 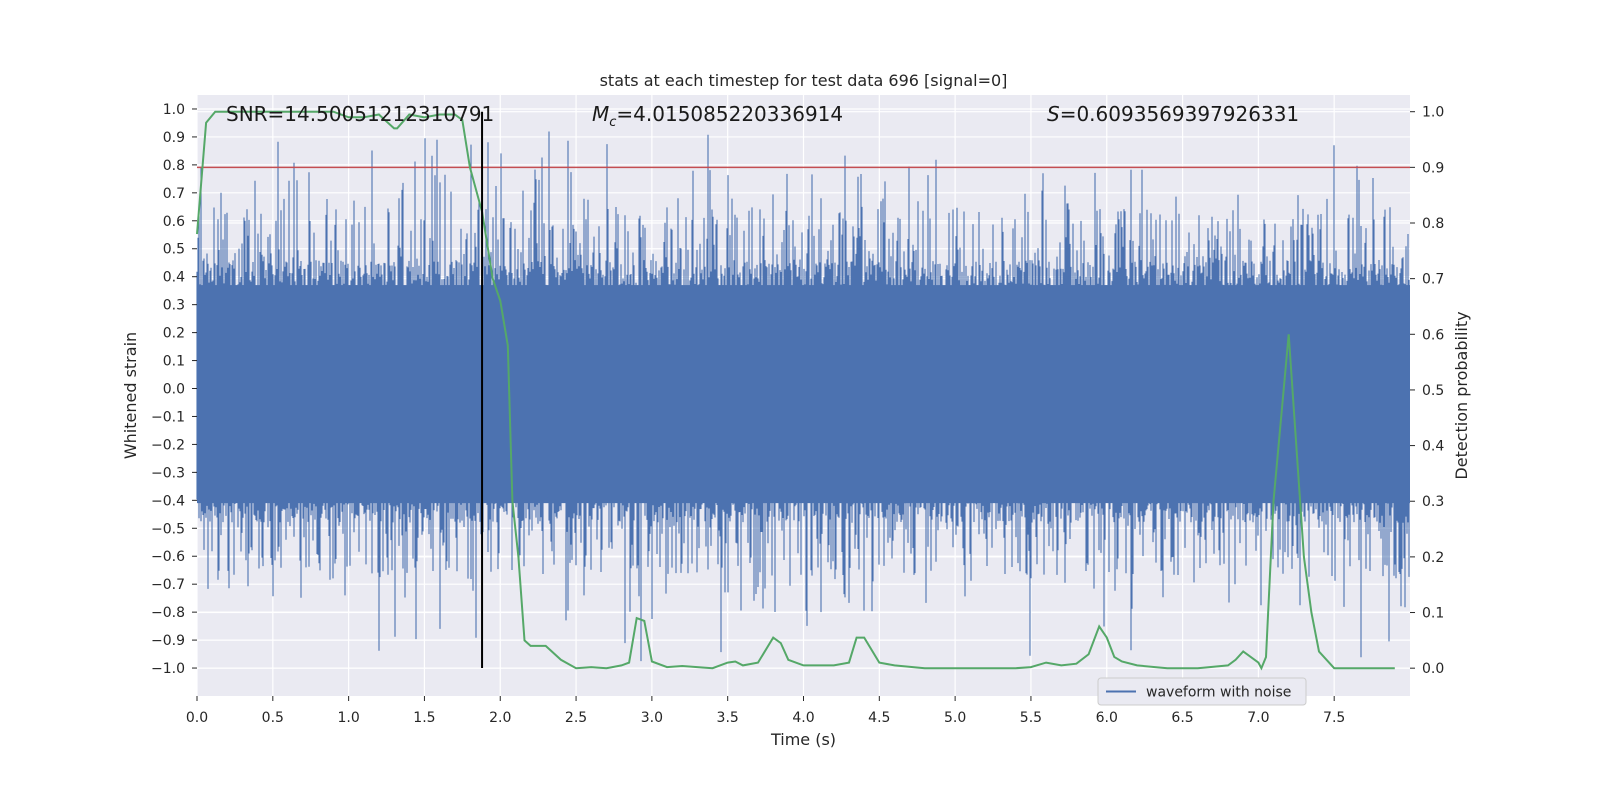 I want to click on y-left-tick-label: −0.6, so click(x=168, y=557).